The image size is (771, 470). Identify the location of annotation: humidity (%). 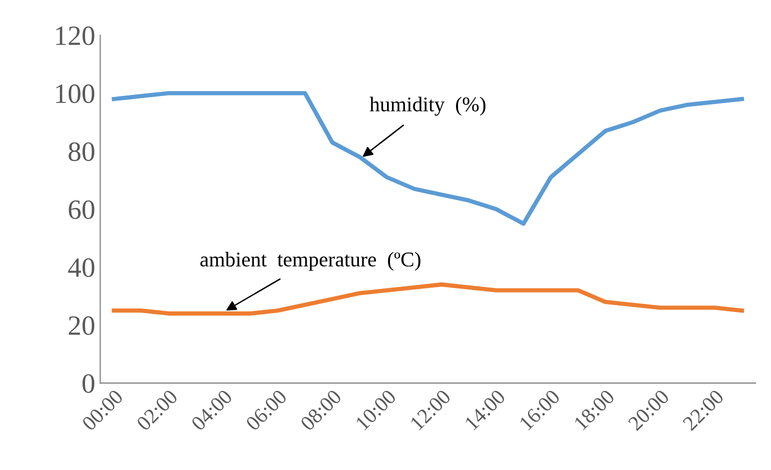
(428, 106).